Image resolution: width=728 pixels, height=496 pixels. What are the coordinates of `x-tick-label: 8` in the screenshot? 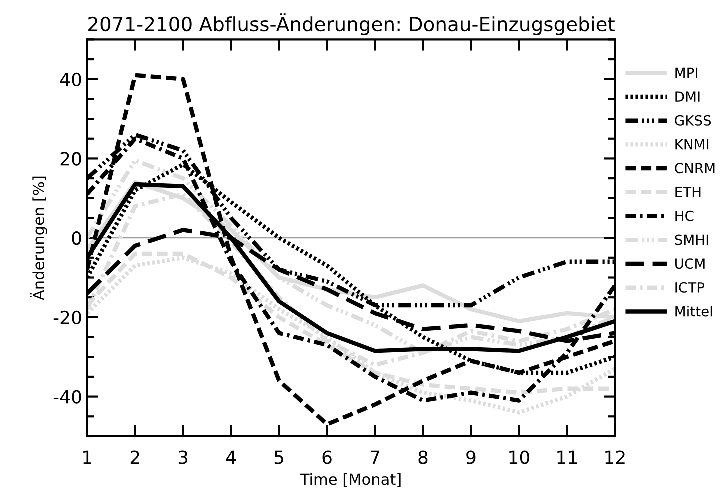 It's located at (423, 457).